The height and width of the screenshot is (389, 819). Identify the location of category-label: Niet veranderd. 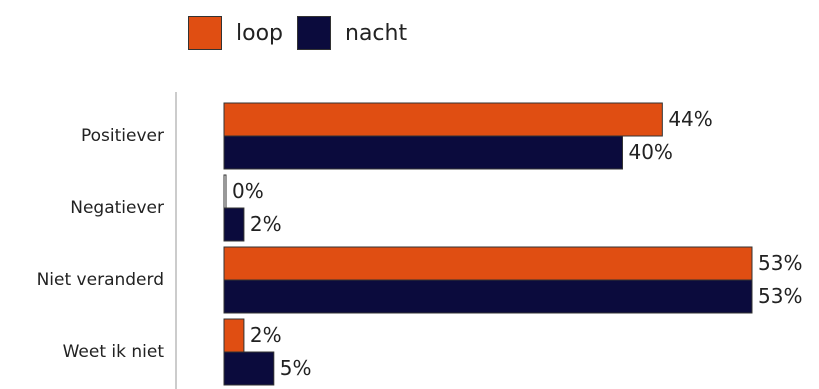
(100, 280).